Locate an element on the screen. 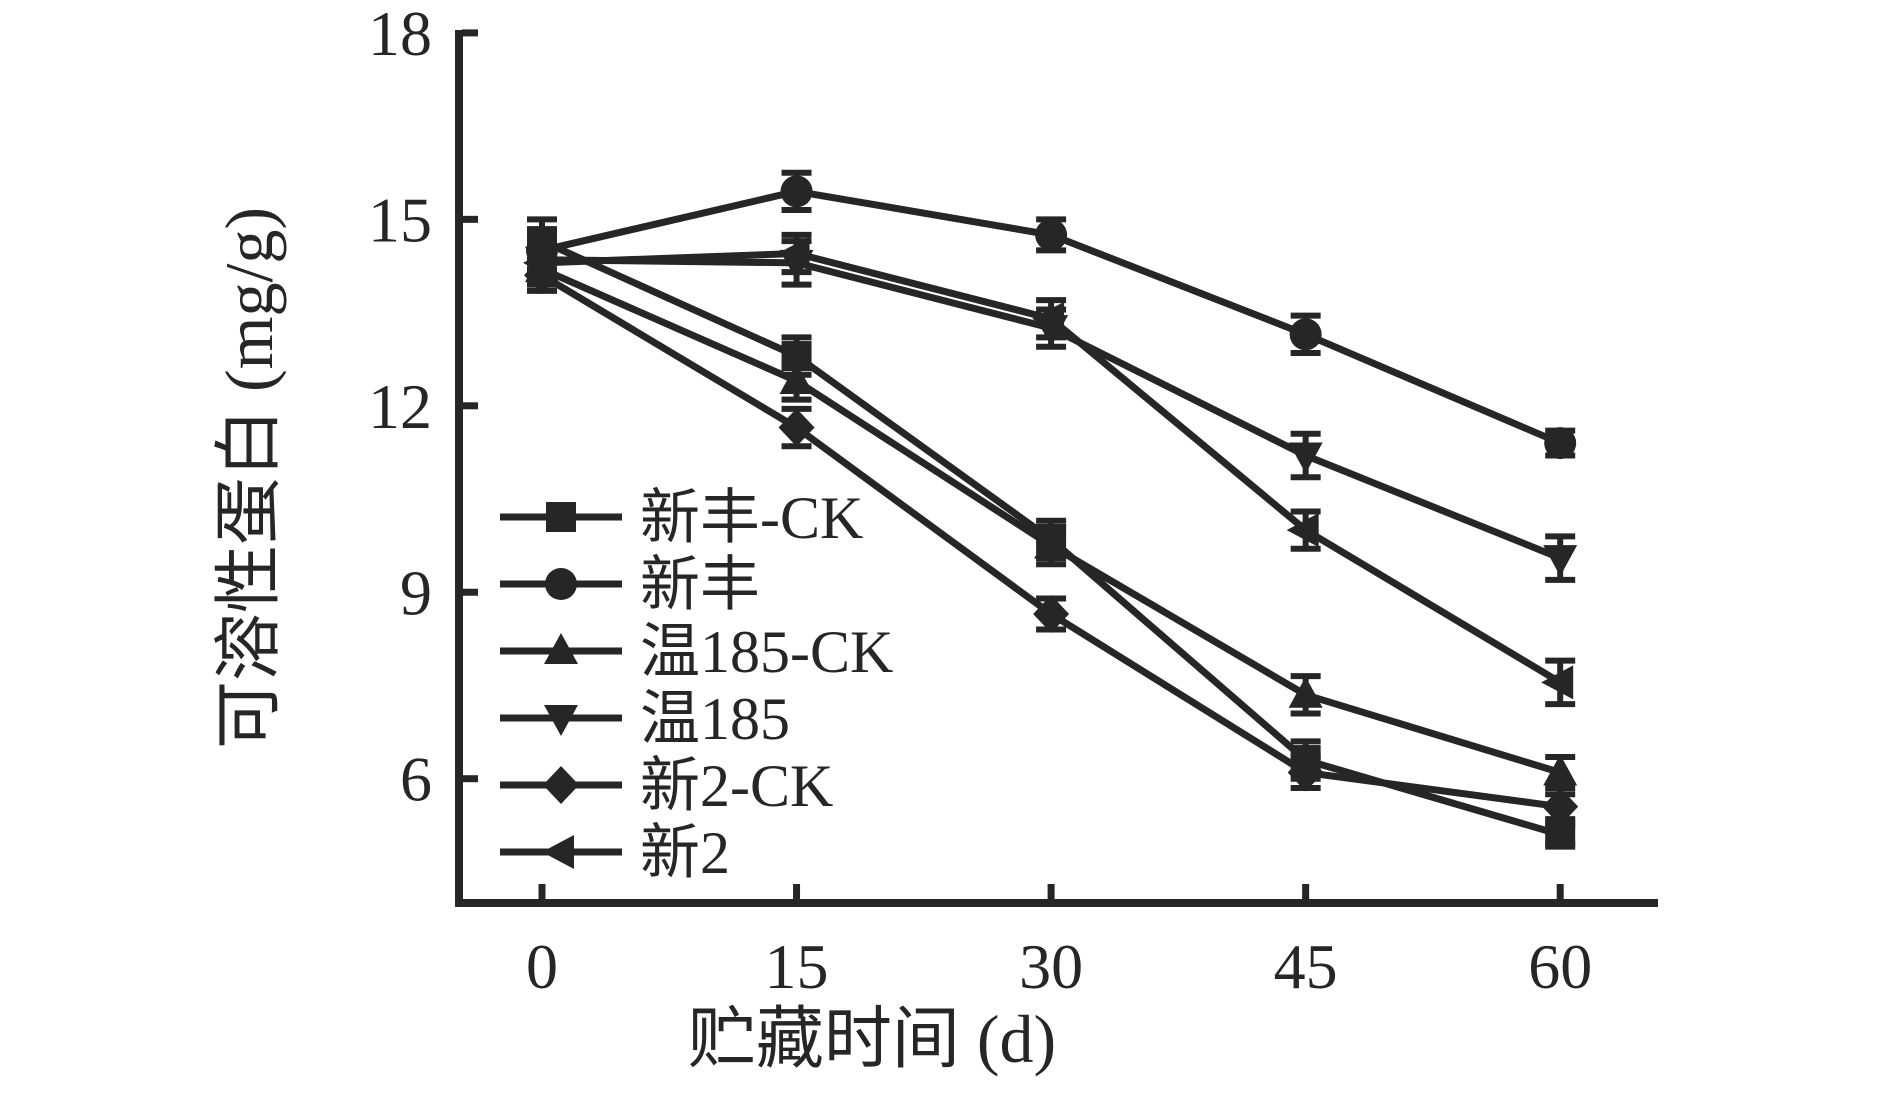 This screenshot has width=1890, height=1097. x-axis-title: 贮藏时间 (d) is located at coordinates (872, 1039).